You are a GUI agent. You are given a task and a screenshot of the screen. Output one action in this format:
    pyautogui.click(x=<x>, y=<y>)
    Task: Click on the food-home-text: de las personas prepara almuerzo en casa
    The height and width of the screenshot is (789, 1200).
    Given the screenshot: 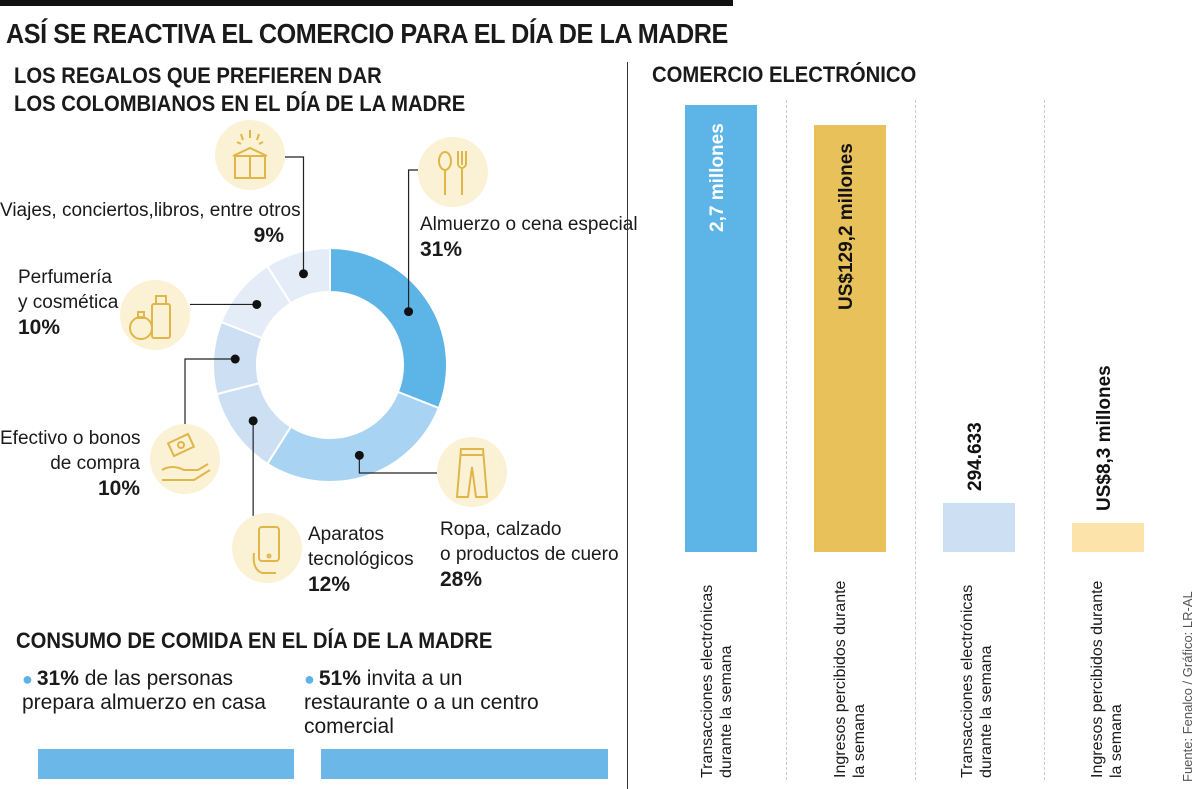 What is the action you would take?
    pyautogui.click(x=144, y=690)
    